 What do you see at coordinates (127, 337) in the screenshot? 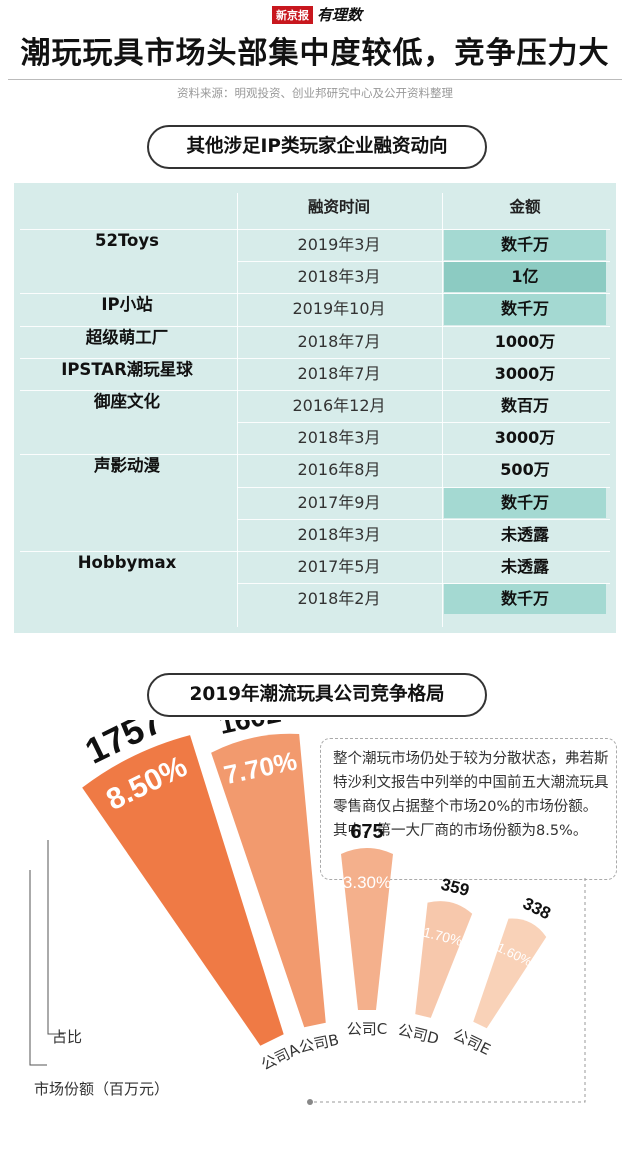
I see `company-name: 超级萌工厂` at bounding box center [127, 337].